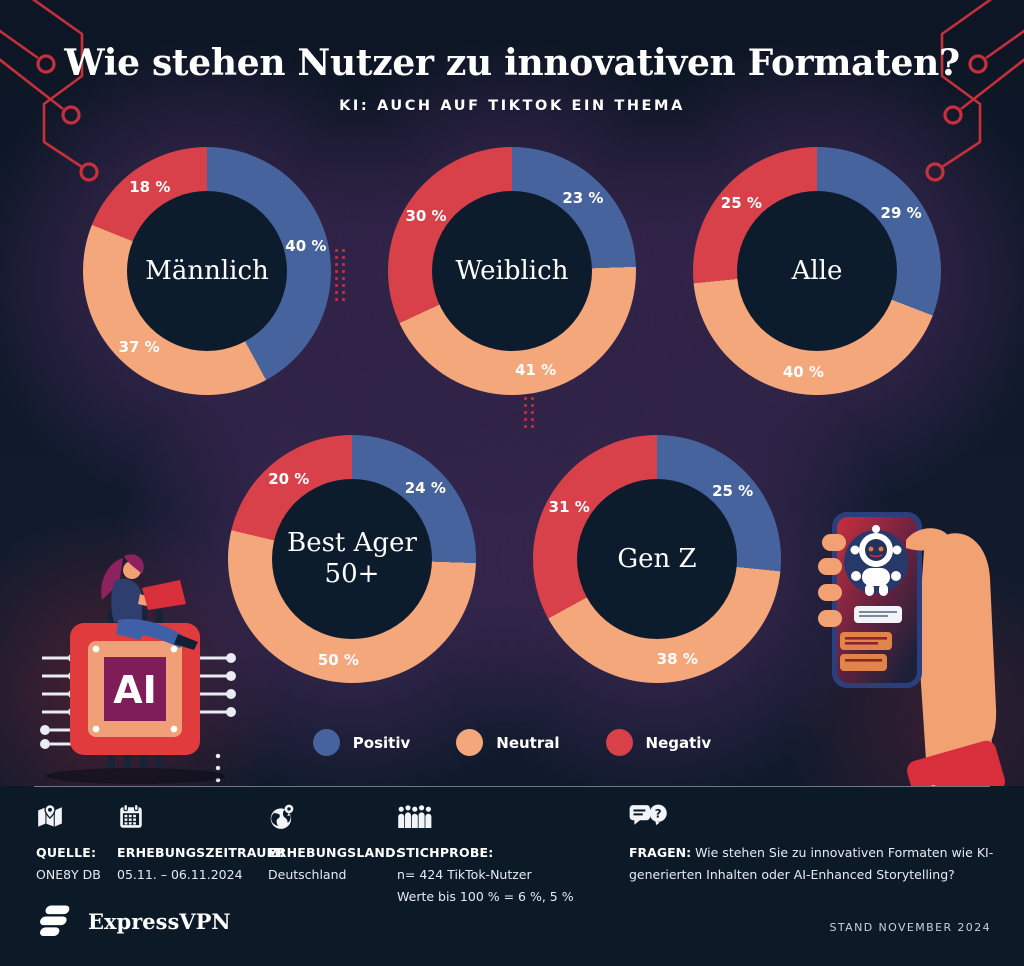  I want to click on donut-center-label: Männlich, so click(207, 270).